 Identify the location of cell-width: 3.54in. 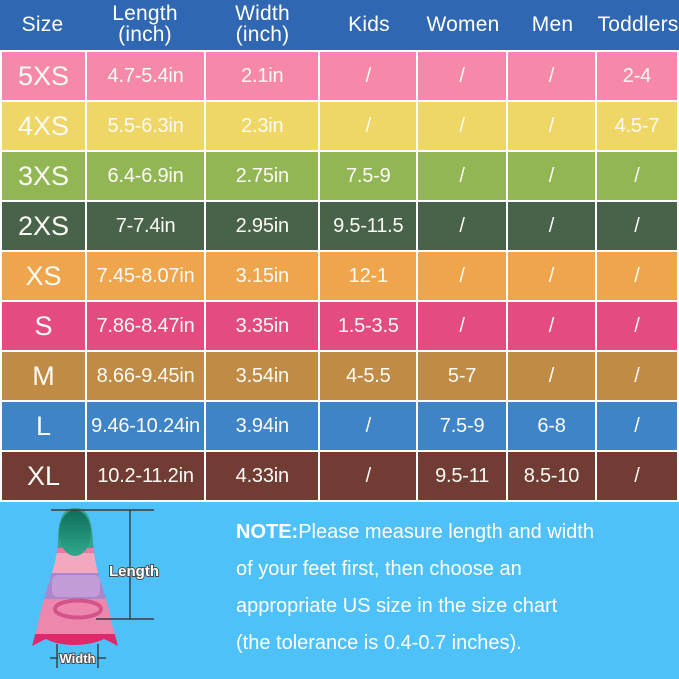
(262, 376).